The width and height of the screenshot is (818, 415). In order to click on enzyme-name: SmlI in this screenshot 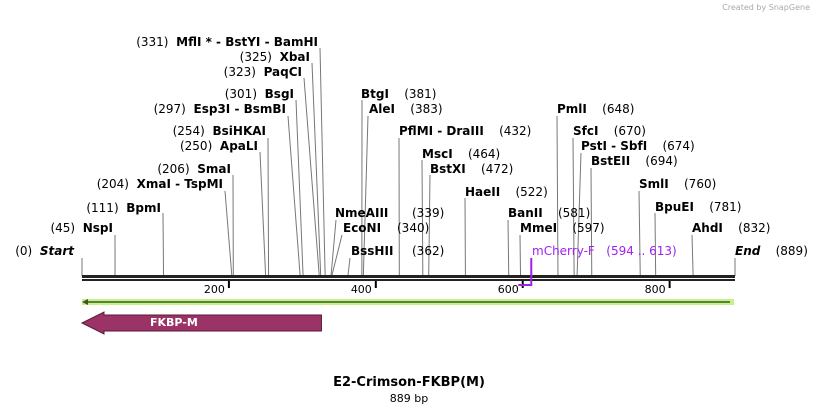, I will do `click(654, 184)`.